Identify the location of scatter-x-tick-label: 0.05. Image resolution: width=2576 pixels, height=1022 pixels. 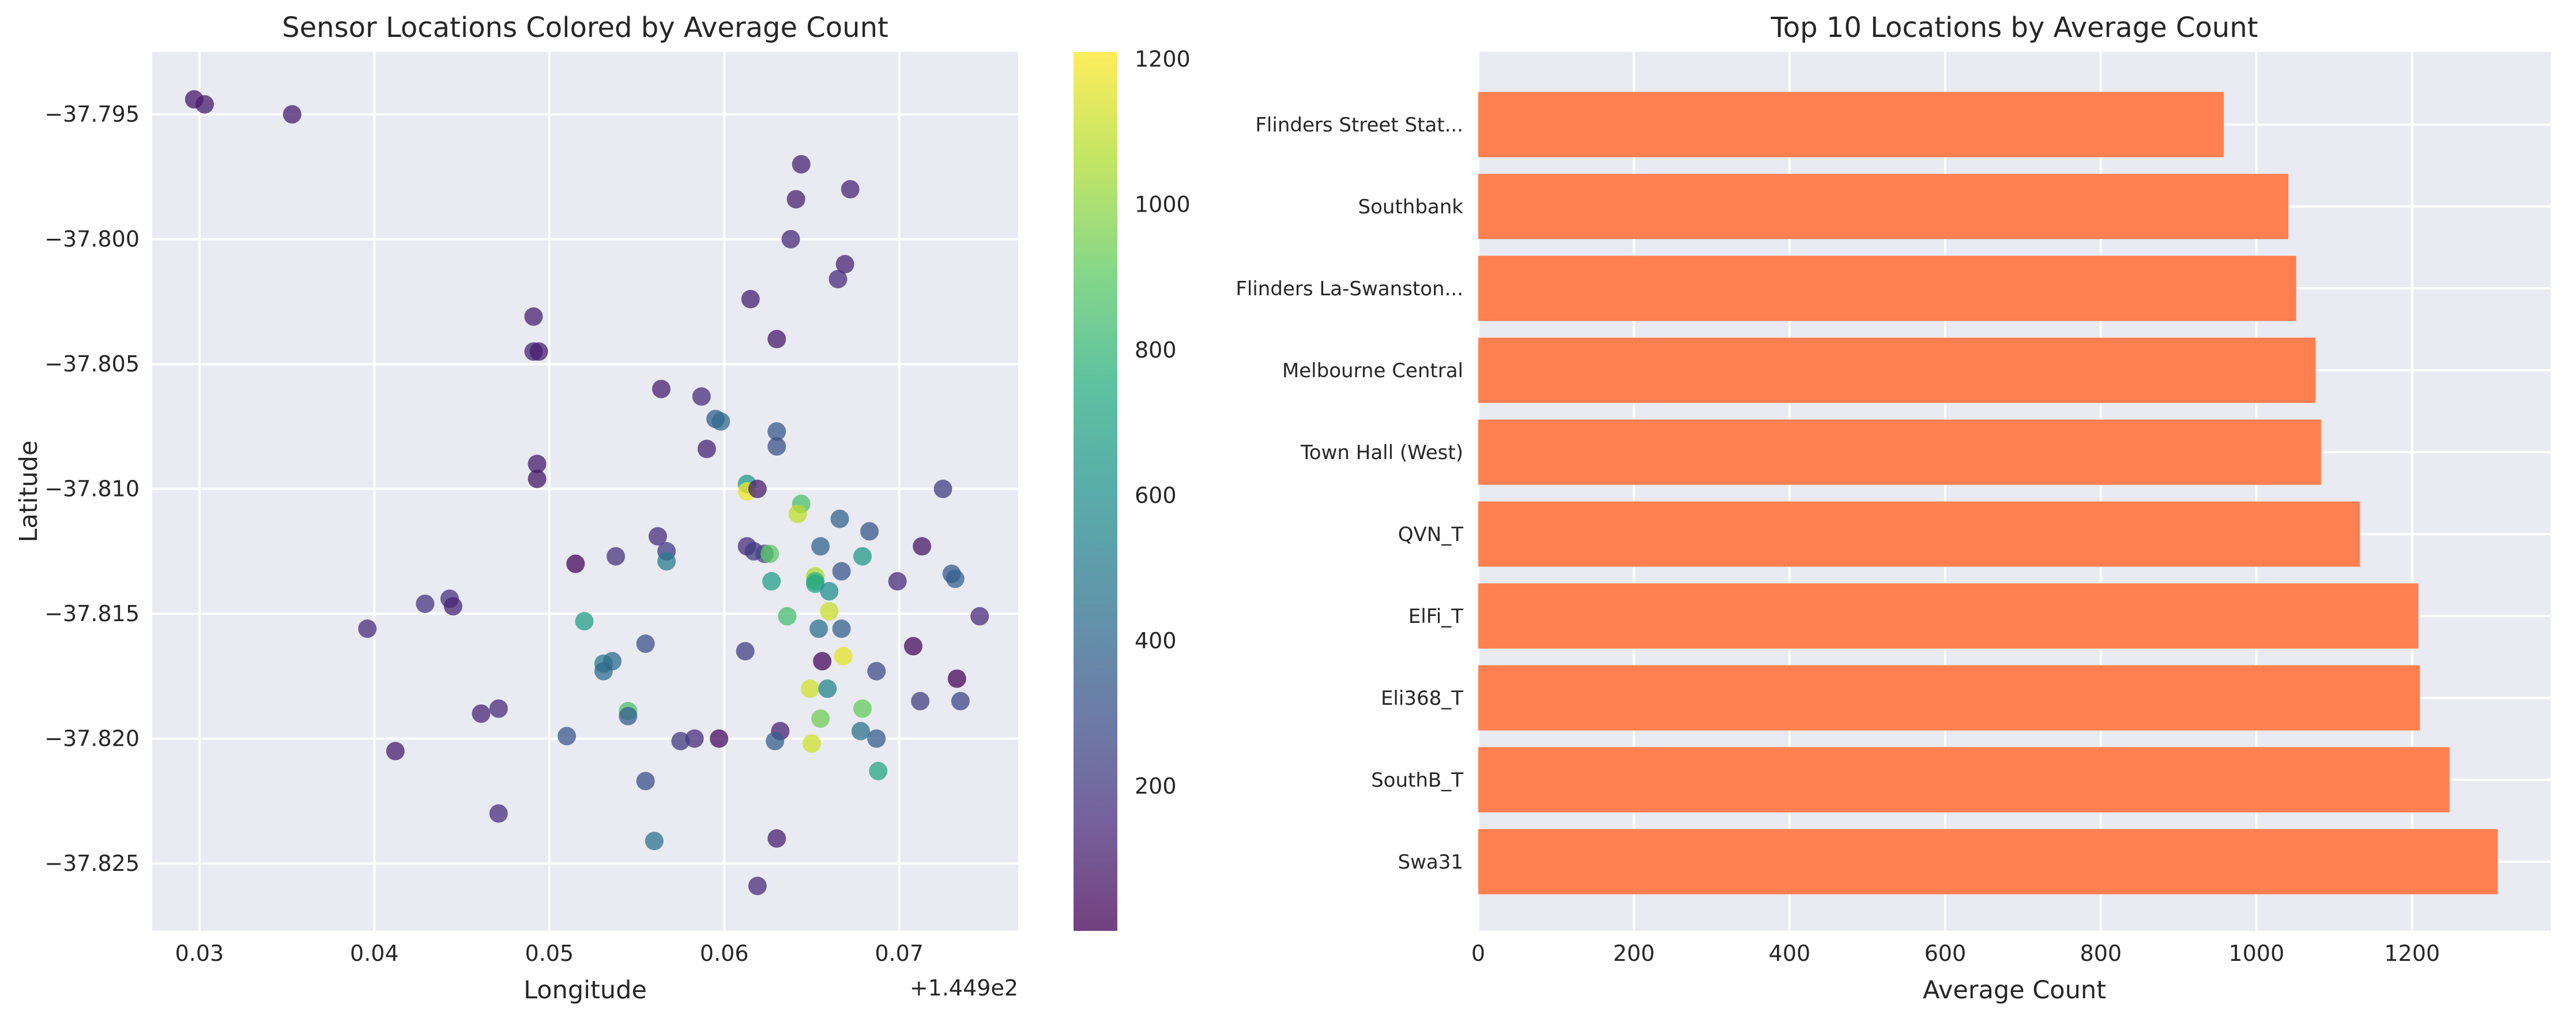
(549, 953).